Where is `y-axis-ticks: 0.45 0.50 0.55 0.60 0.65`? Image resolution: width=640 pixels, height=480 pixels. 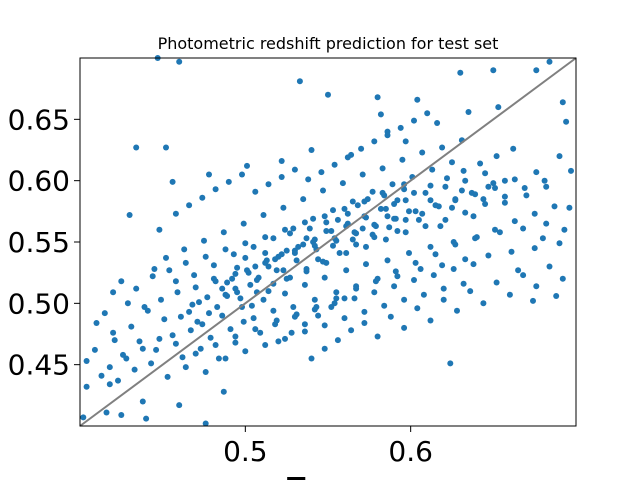 y-axis-ticks: 0.45 0.50 0.55 0.60 0.65 is located at coordinates (44, 242).